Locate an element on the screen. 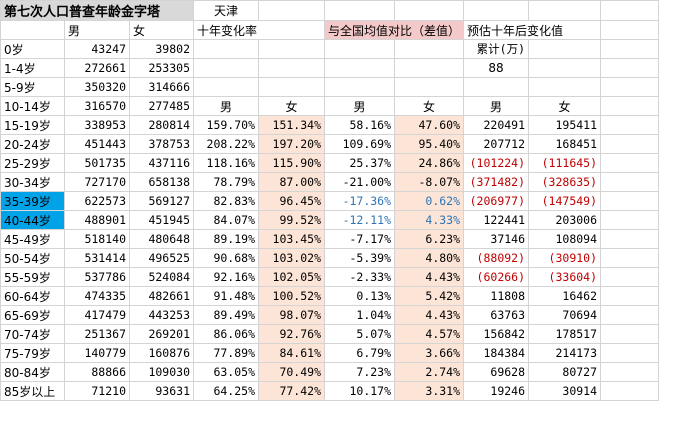  change-male-cell: 91.48% is located at coordinates (226, 296).